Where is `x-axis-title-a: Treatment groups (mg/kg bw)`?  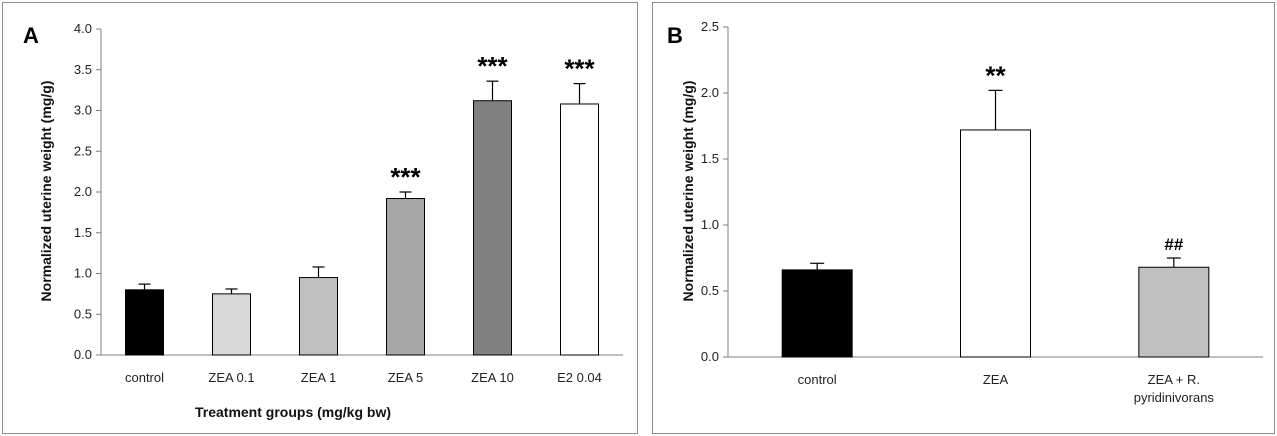
x-axis-title-a: Treatment groups (mg/kg bw) is located at coordinates (293, 412).